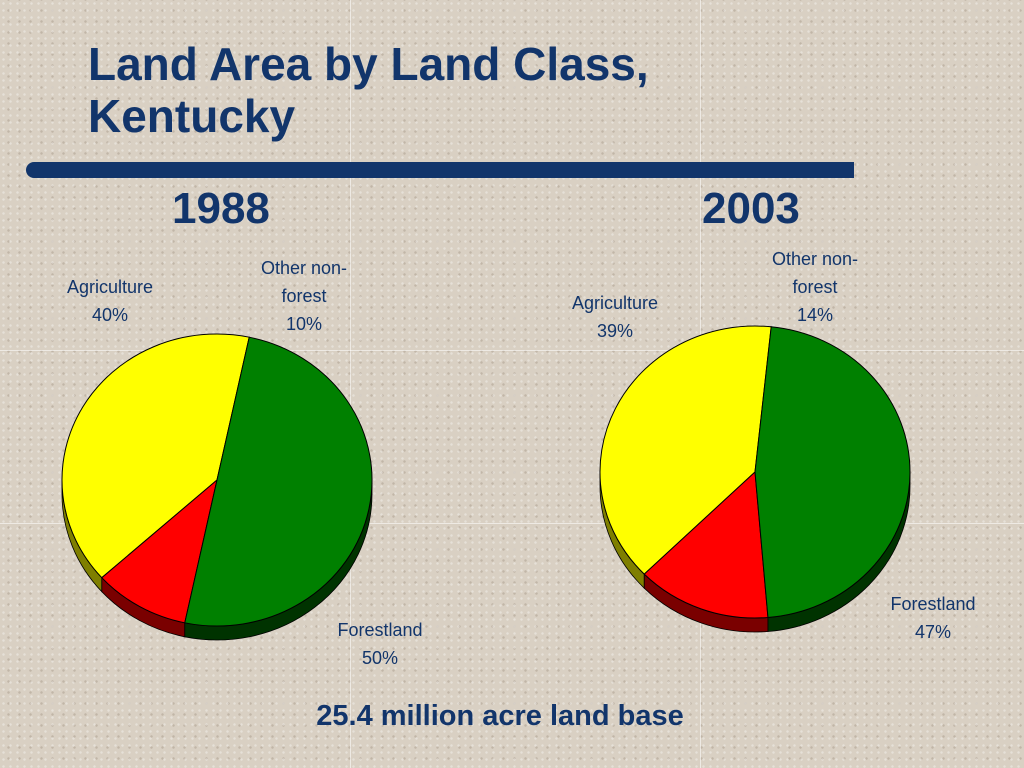 The image size is (1024, 768). What do you see at coordinates (155, 456) in the screenshot?
I see `pie-1988-slice-agriculture` at bounding box center [155, 456].